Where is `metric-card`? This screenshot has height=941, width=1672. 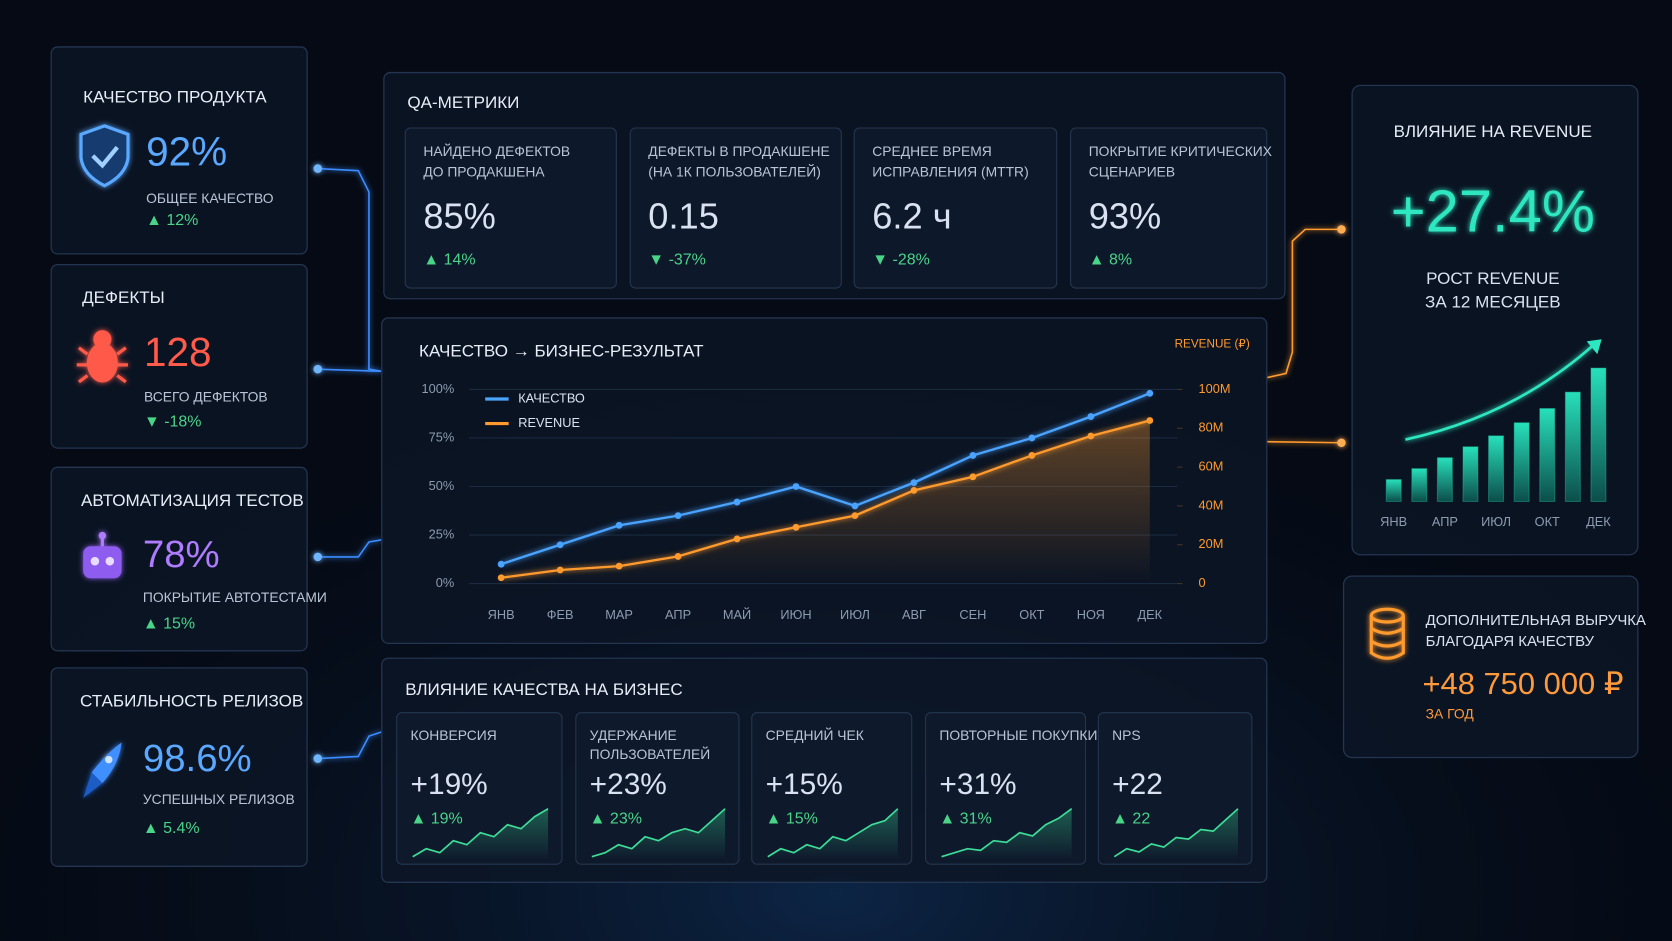 metric-card is located at coordinates (510, 208).